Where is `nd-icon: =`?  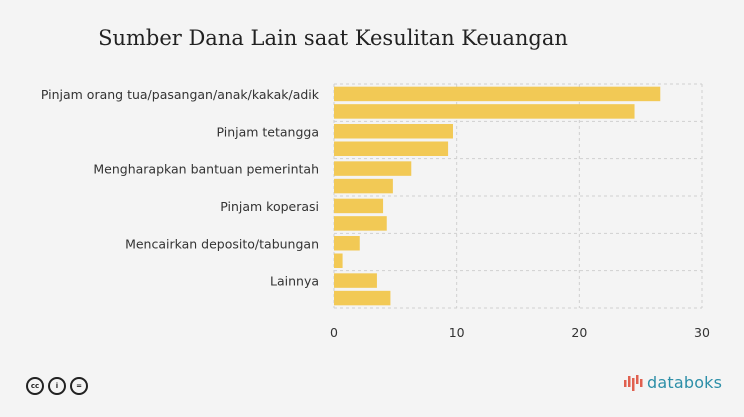
nd-icon: = is located at coordinates (79, 386).